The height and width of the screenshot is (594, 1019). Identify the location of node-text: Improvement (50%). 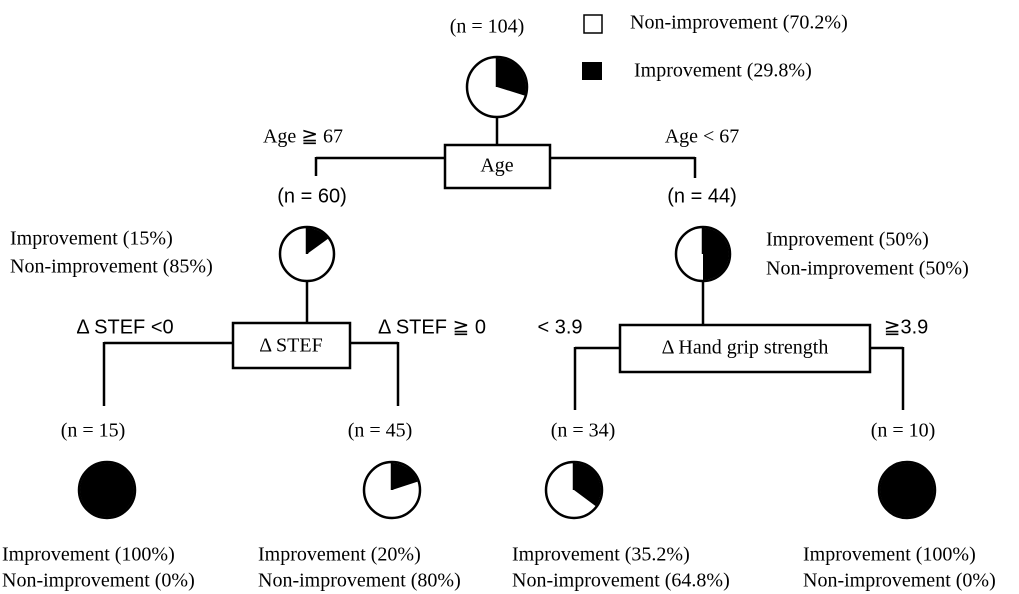
(847, 240).